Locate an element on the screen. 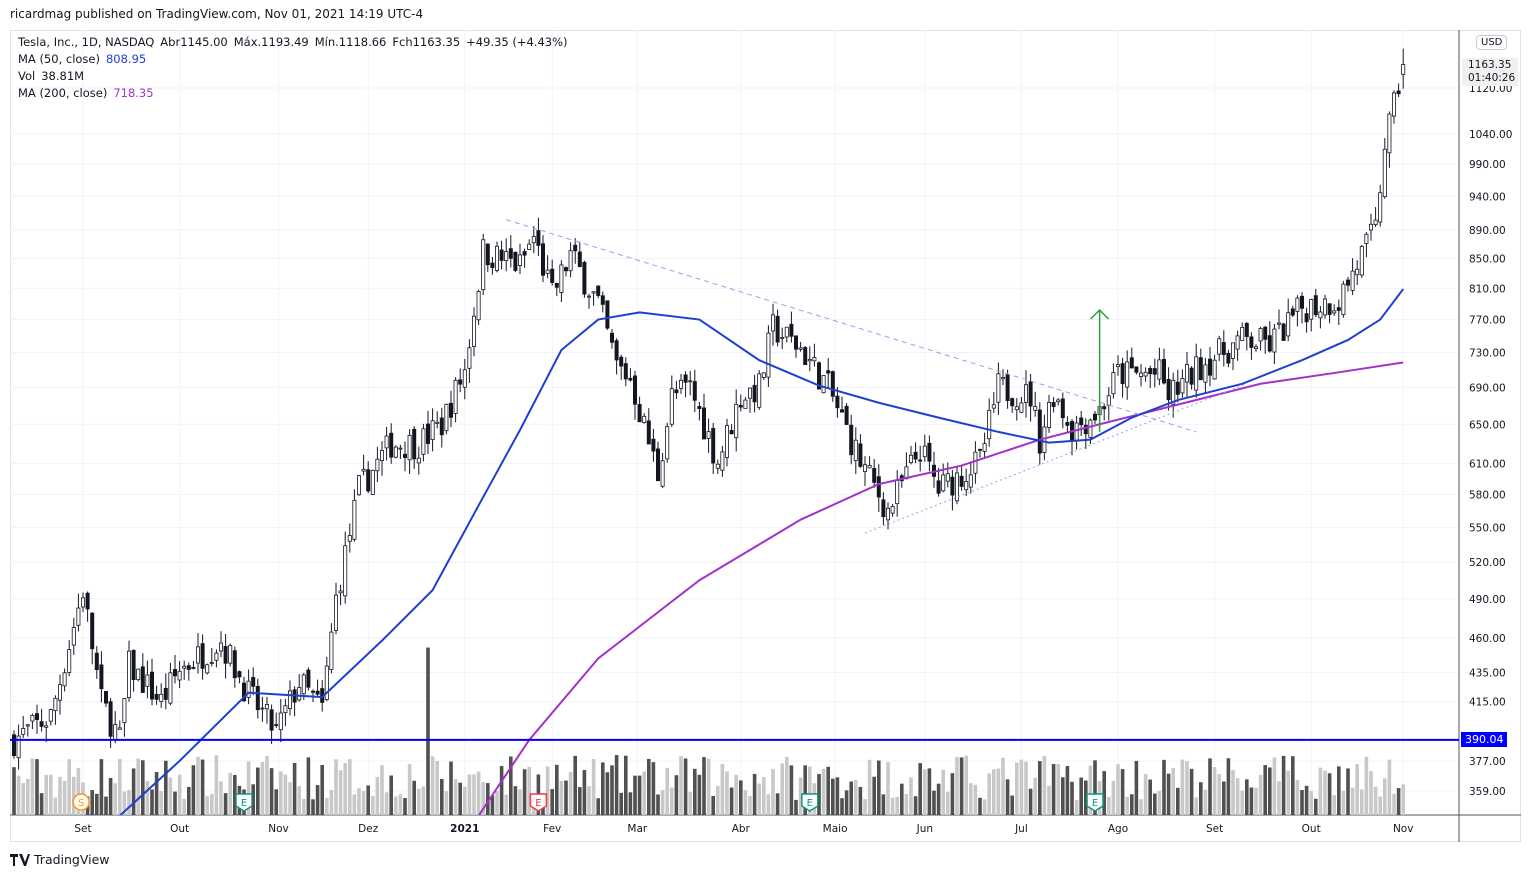 This screenshot has height=878, width=1531. ma50-legend: MA (50, close) 808.95 is located at coordinates (85, 59).